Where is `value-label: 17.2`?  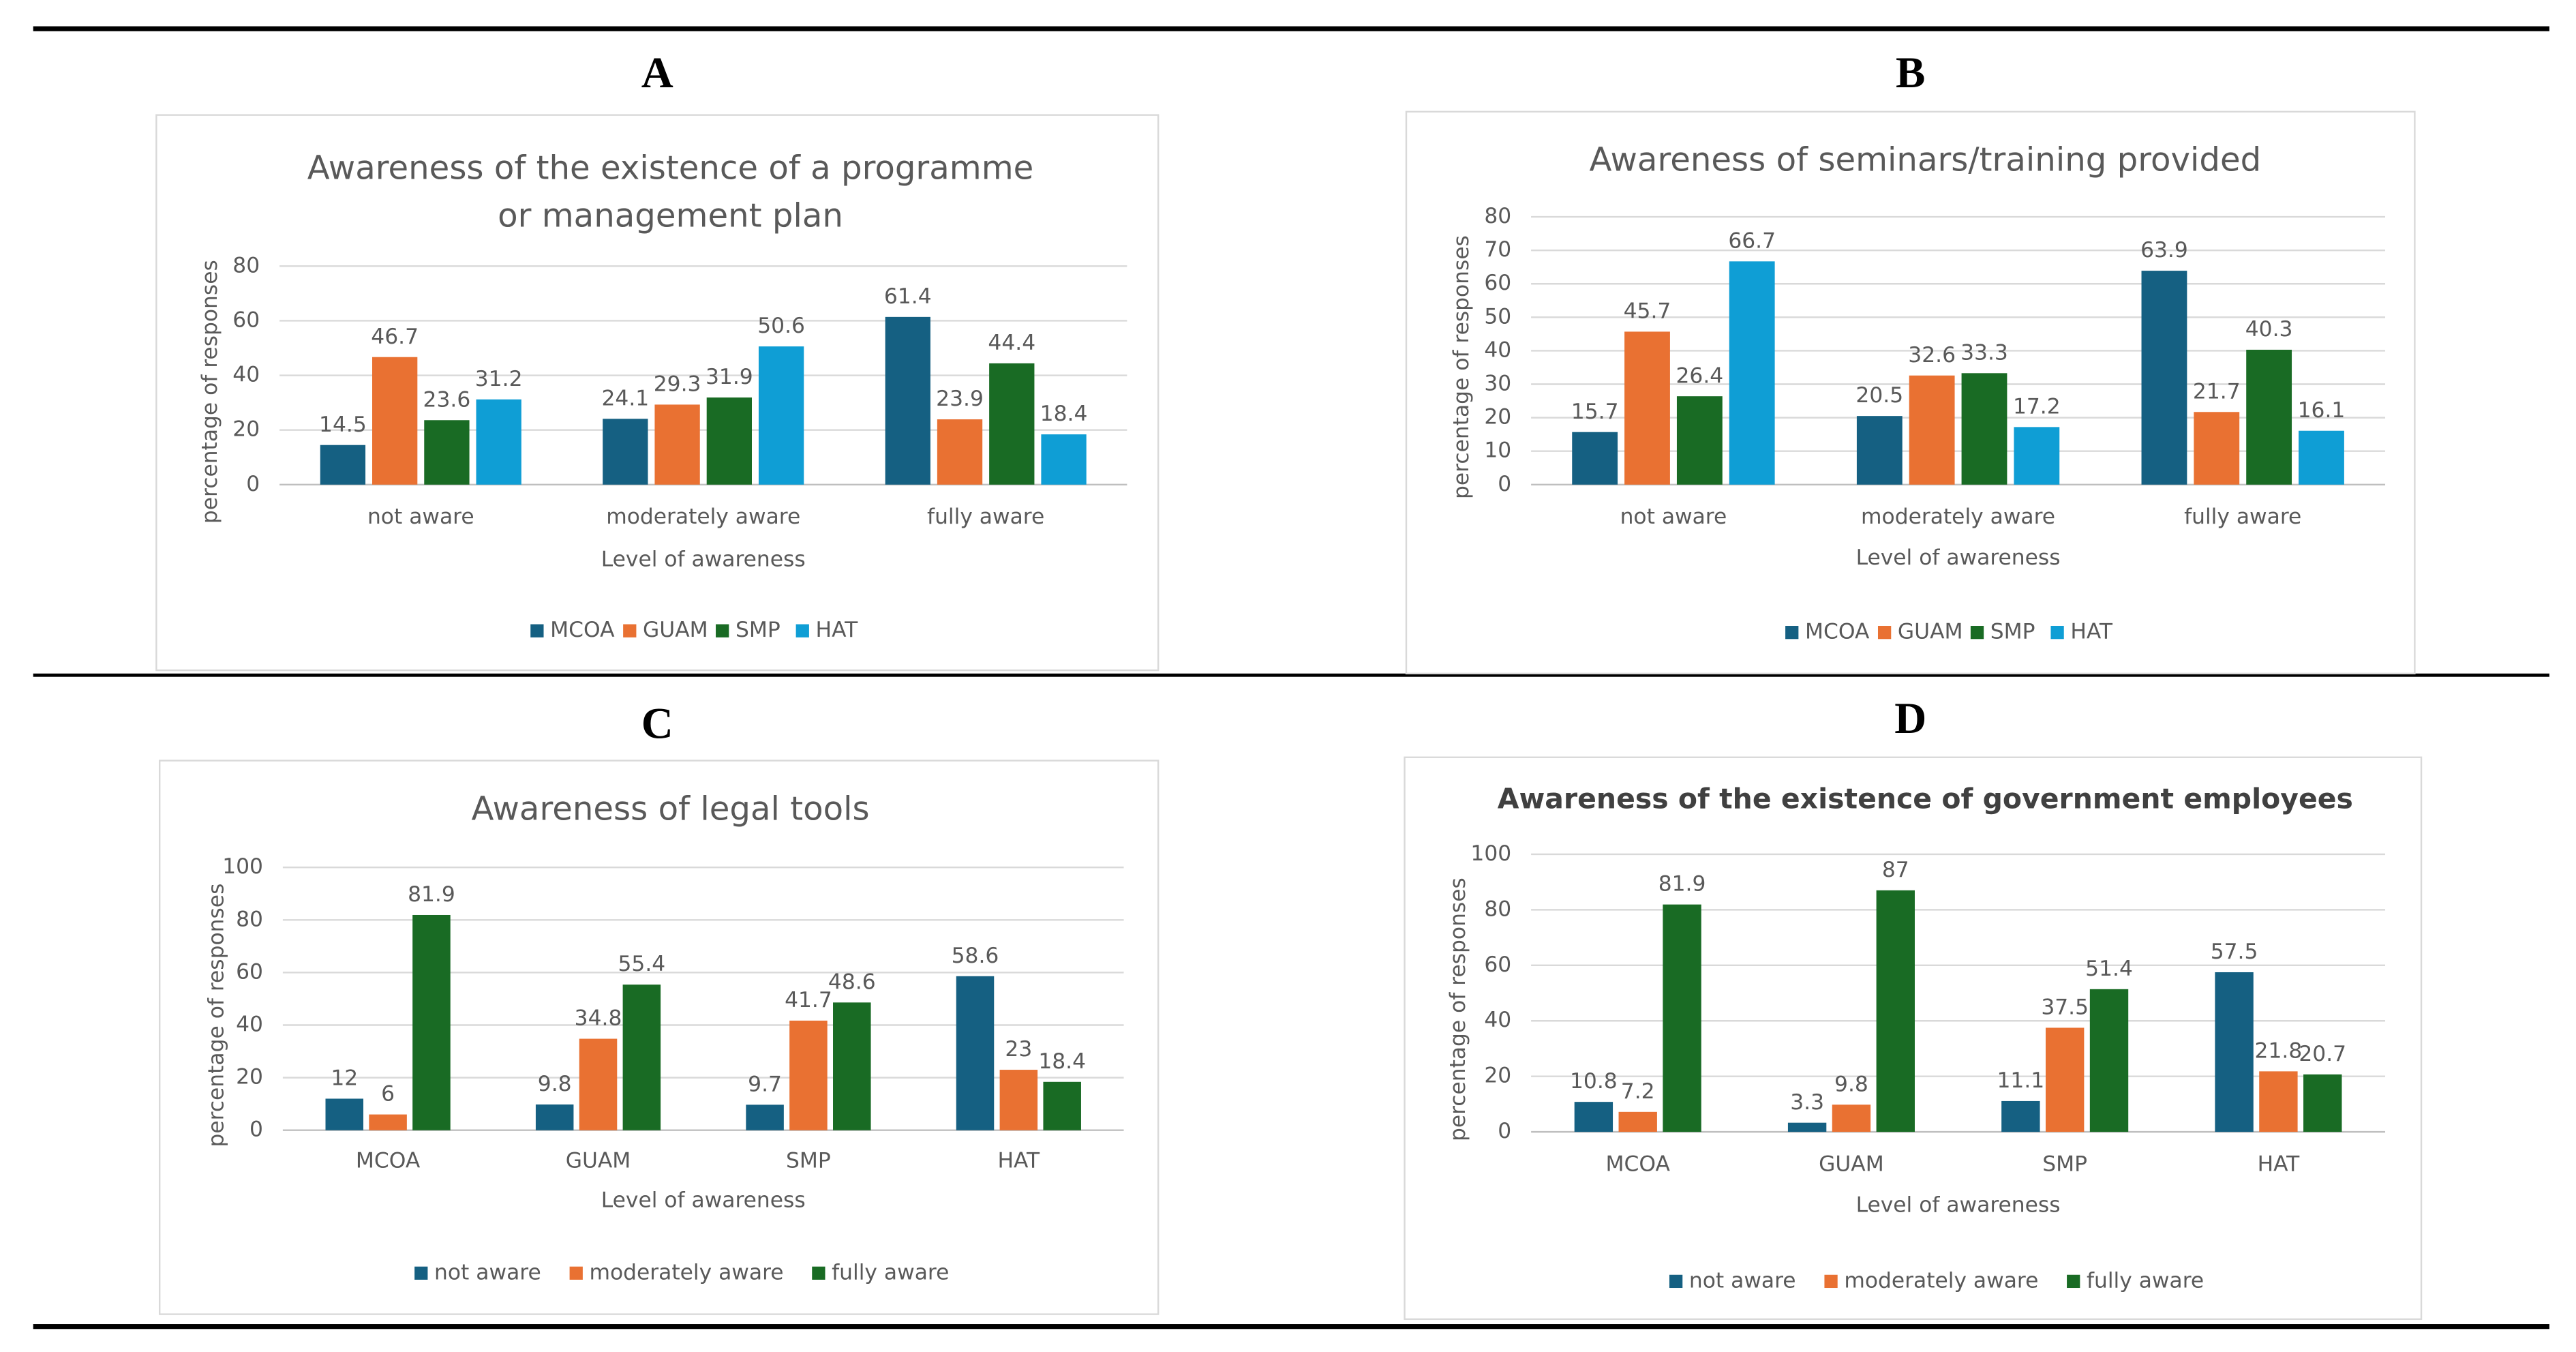
value-label: 17.2 is located at coordinates (2037, 406).